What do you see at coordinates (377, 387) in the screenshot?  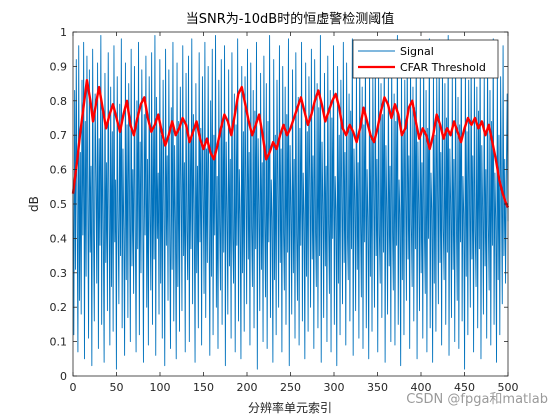 I see `x-tick-label: 350` at bounding box center [377, 387].